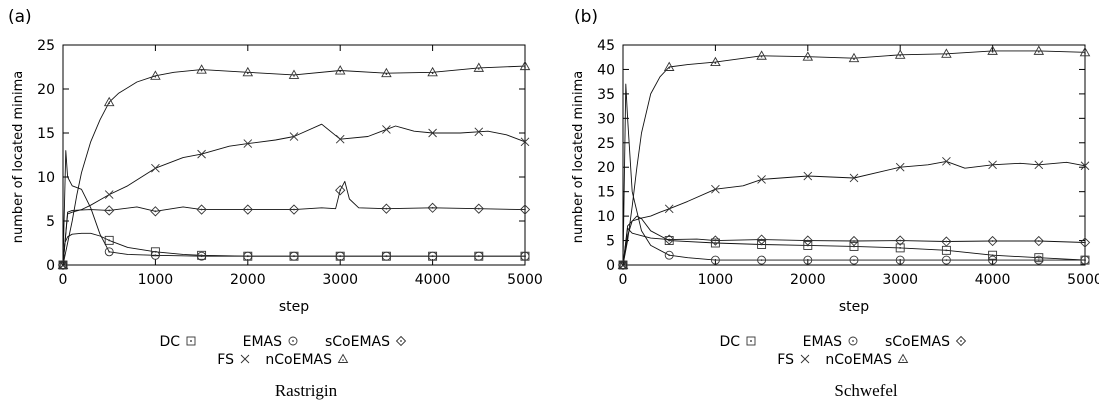  Describe the element at coordinates (854, 307) in the screenshot. I see `x-axis-label: step` at that location.